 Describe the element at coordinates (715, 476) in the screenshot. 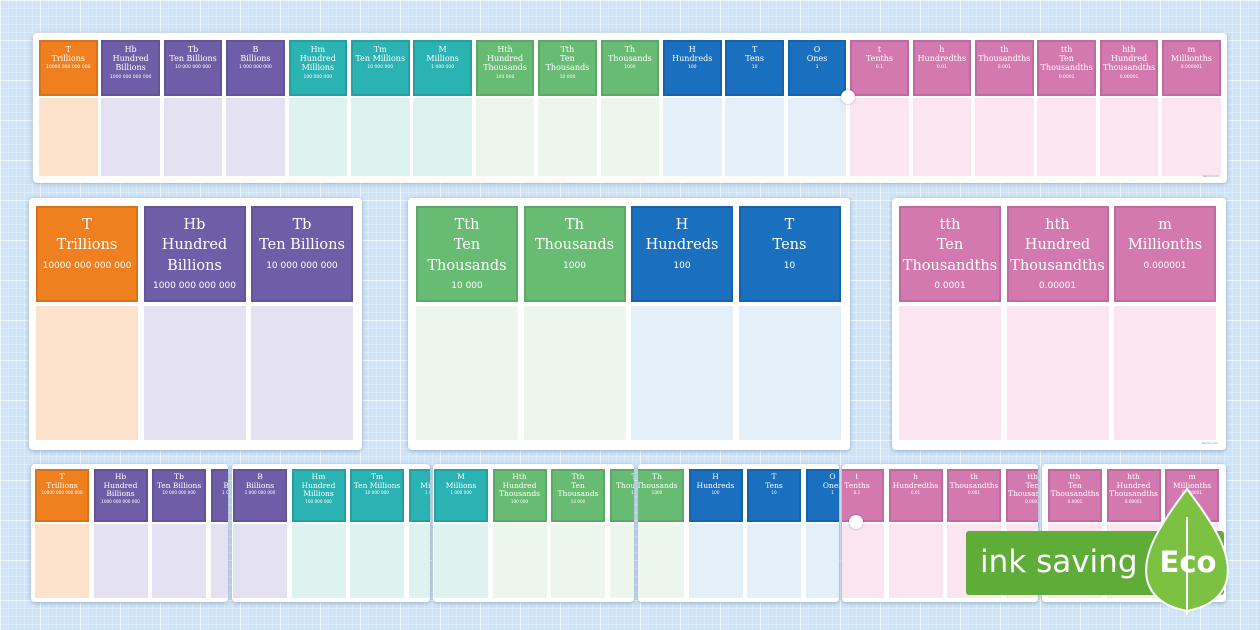

I see `column-abbreviation: H` at that location.